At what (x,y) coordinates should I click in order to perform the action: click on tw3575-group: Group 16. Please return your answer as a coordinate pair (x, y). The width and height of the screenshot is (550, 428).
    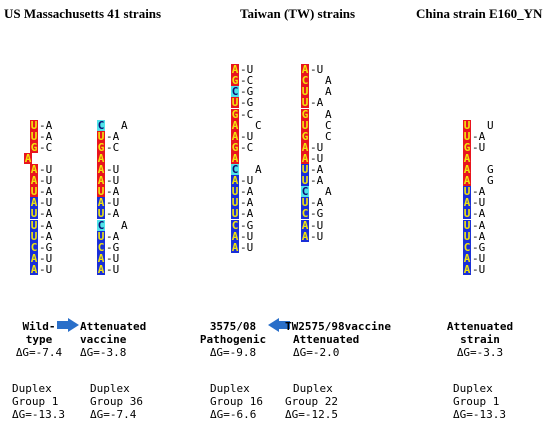
    Looking at the image, I should click on (236, 401).